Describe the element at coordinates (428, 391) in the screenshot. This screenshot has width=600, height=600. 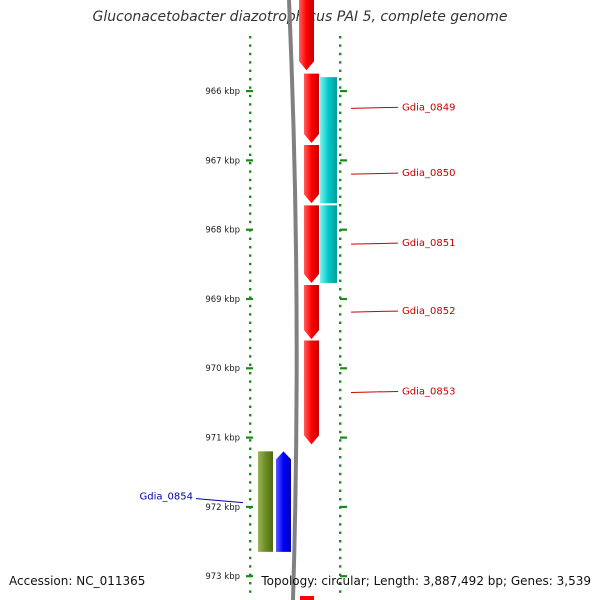
I see `gene-label: Gdia_0853` at that location.